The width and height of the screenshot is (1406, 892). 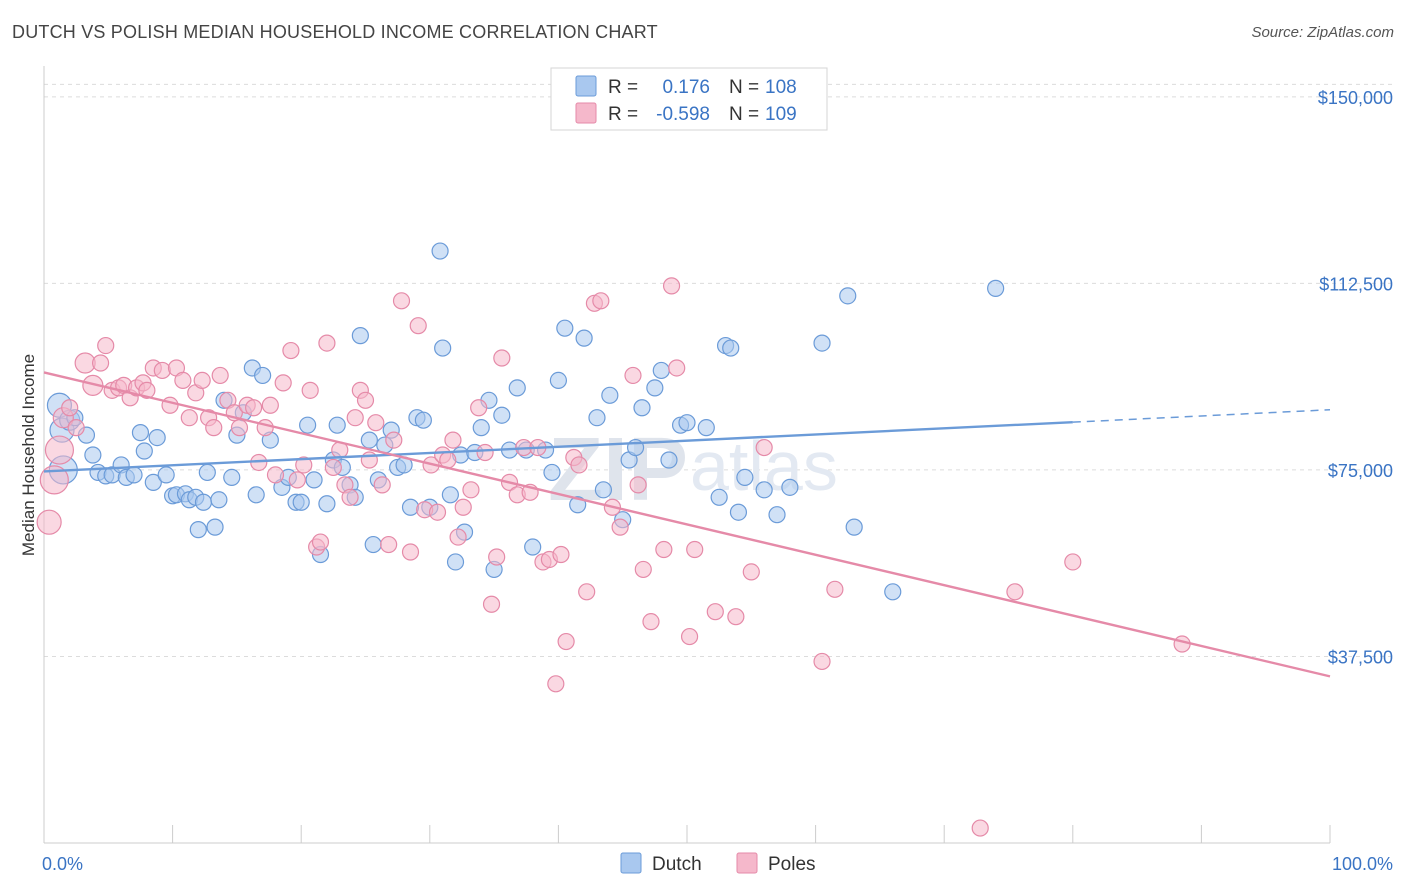 What do you see at coordinates (689, 99) in the screenshot?
I see `legend-box` at bounding box center [689, 99].